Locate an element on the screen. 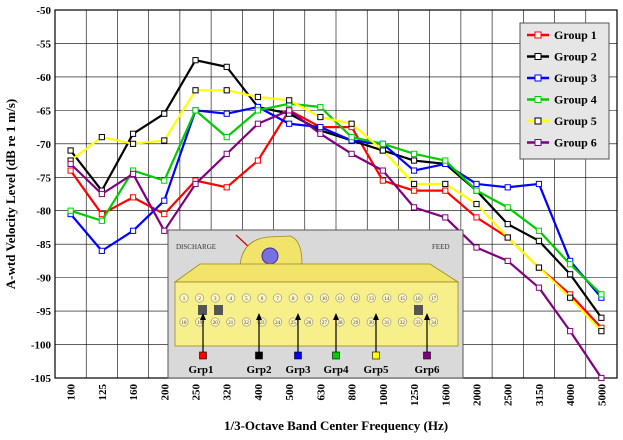 The height and width of the screenshot is (440, 623). x-tick-label: 160 is located at coordinates (134, 392).